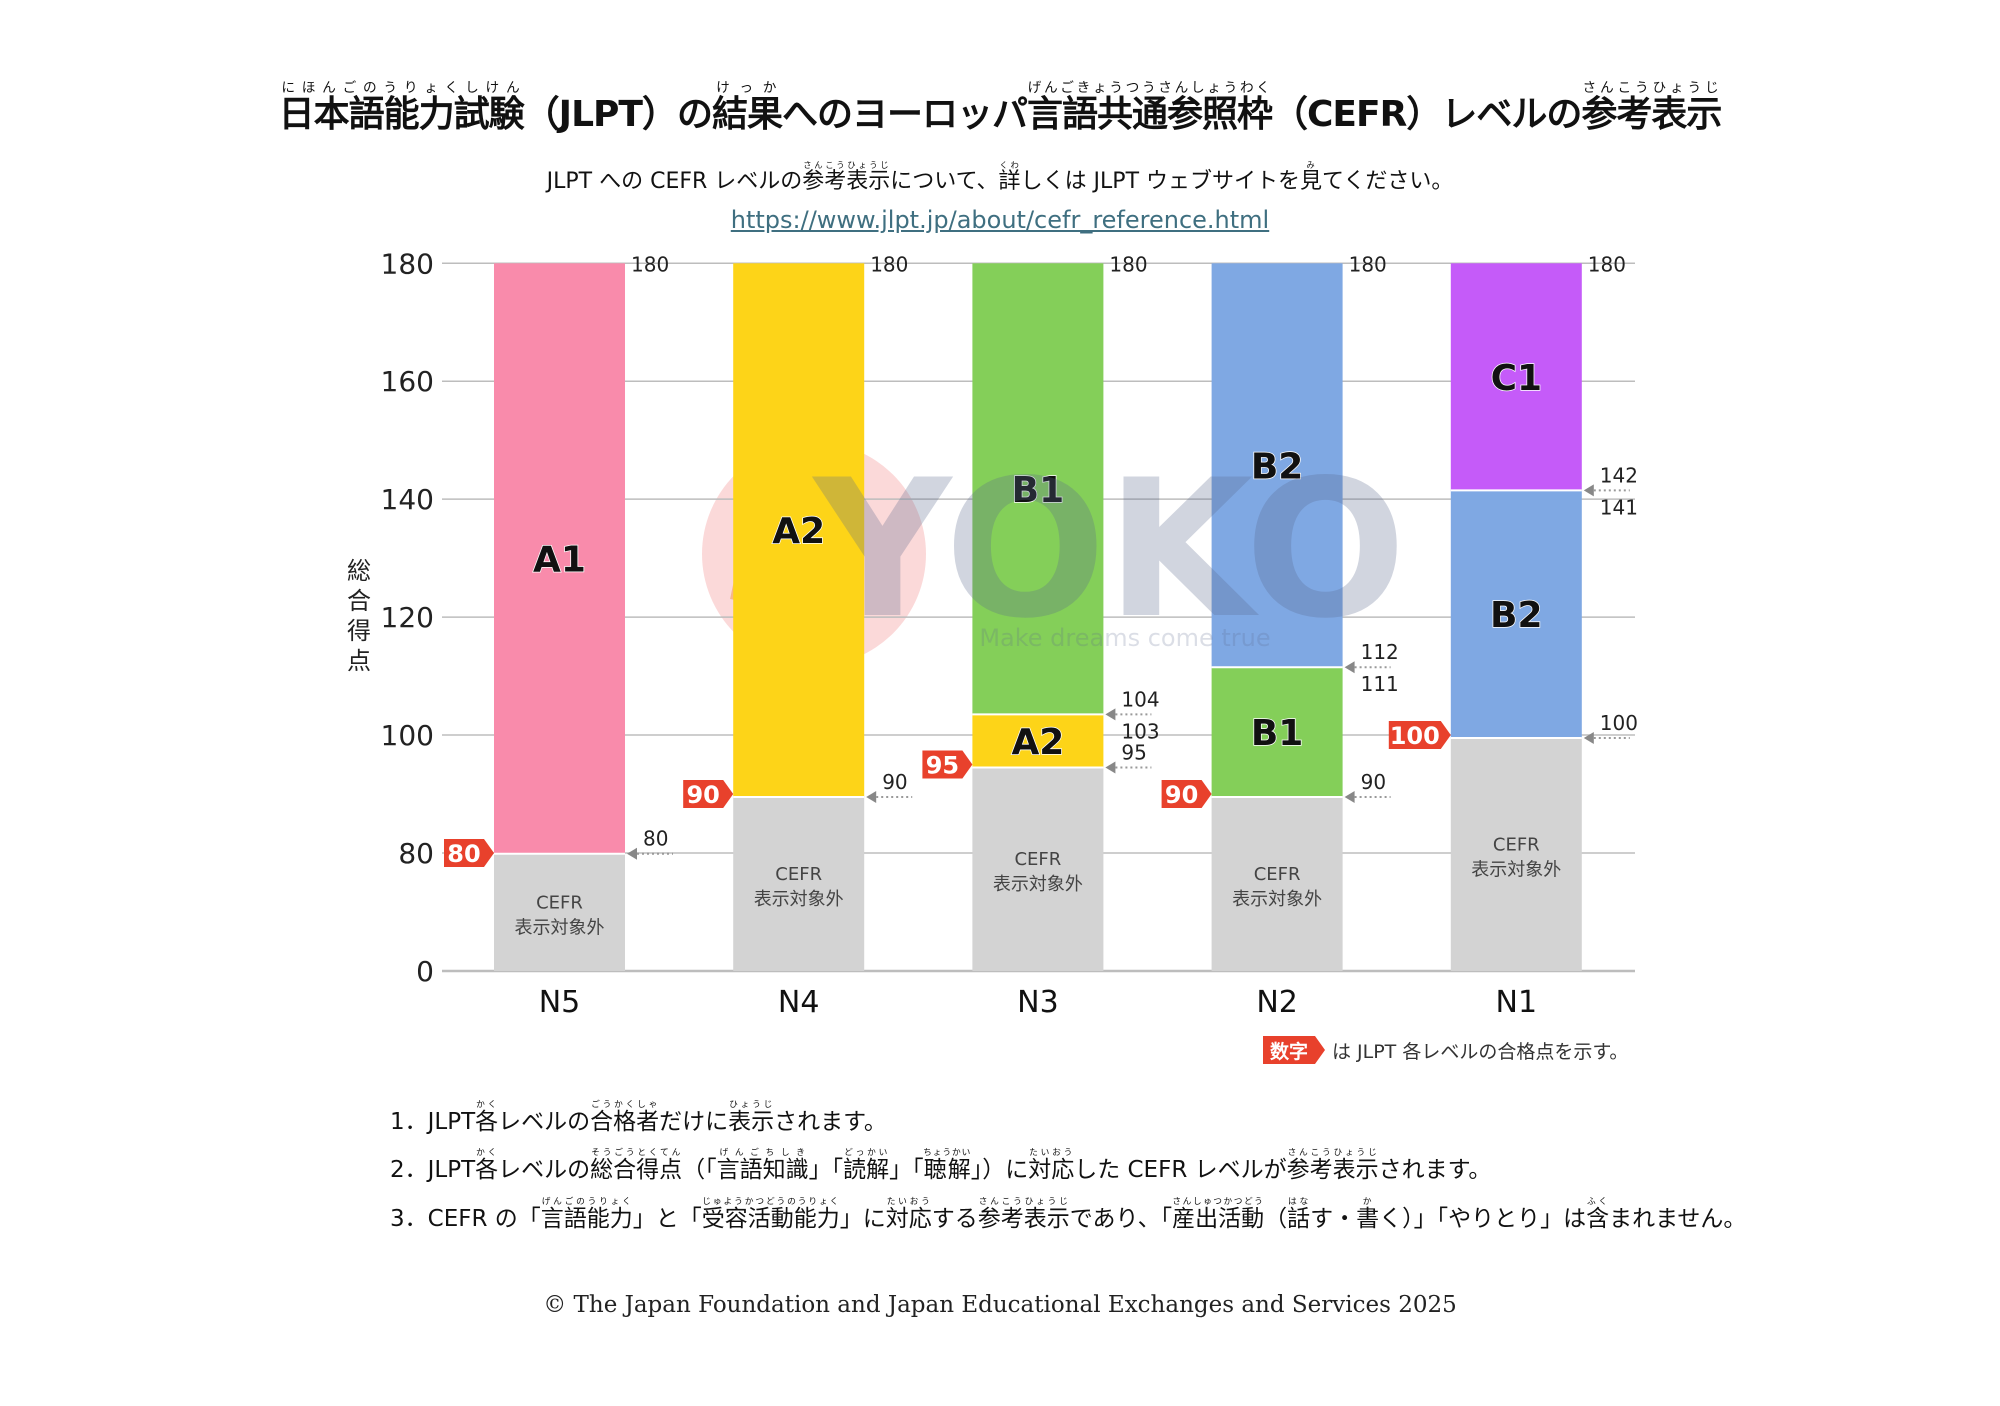 The width and height of the screenshot is (2000, 1406). What do you see at coordinates (407, 263) in the screenshot?
I see `y-tick-label: 180` at bounding box center [407, 263].